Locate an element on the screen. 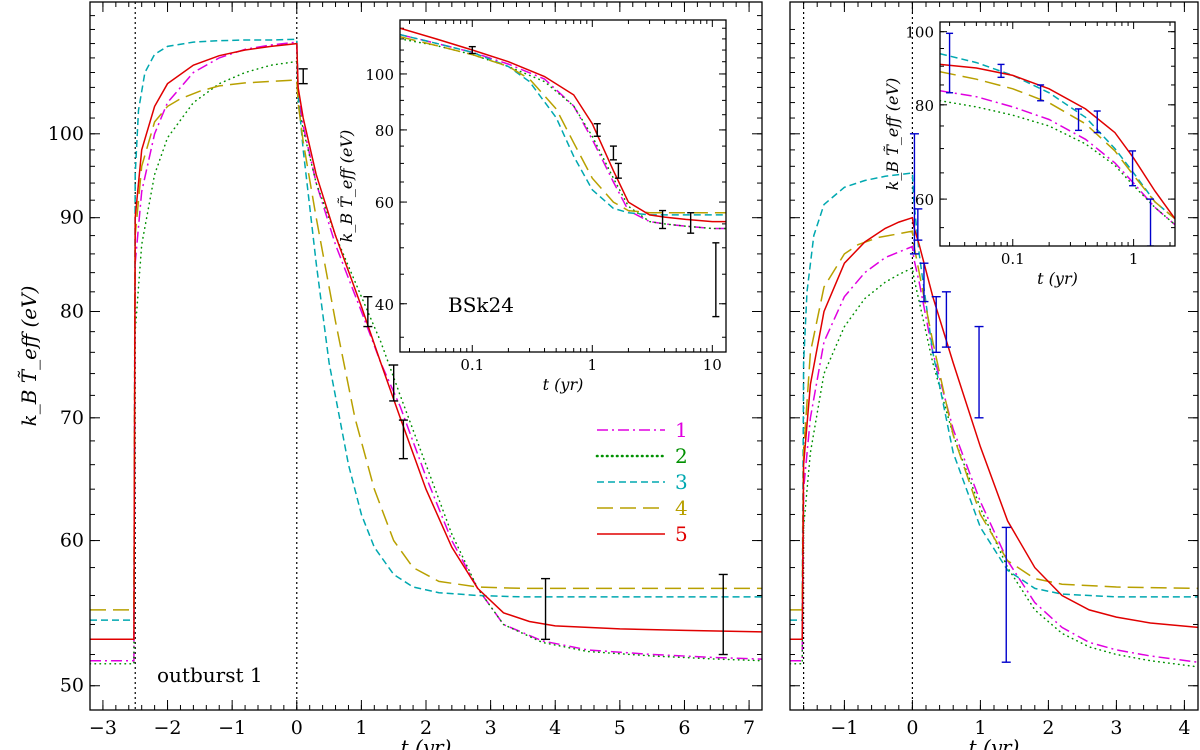 This screenshot has height=750, width=1200. y-tick-label: 90 is located at coordinates (72, 218).